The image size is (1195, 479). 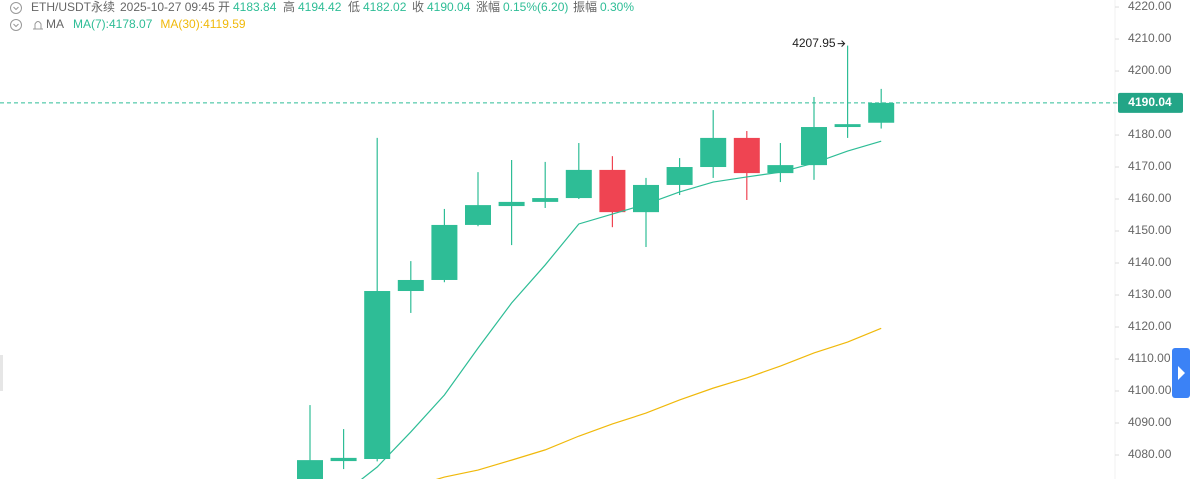 What do you see at coordinates (658, 403) in the screenshot?
I see `ma-line` at bounding box center [658, 403].